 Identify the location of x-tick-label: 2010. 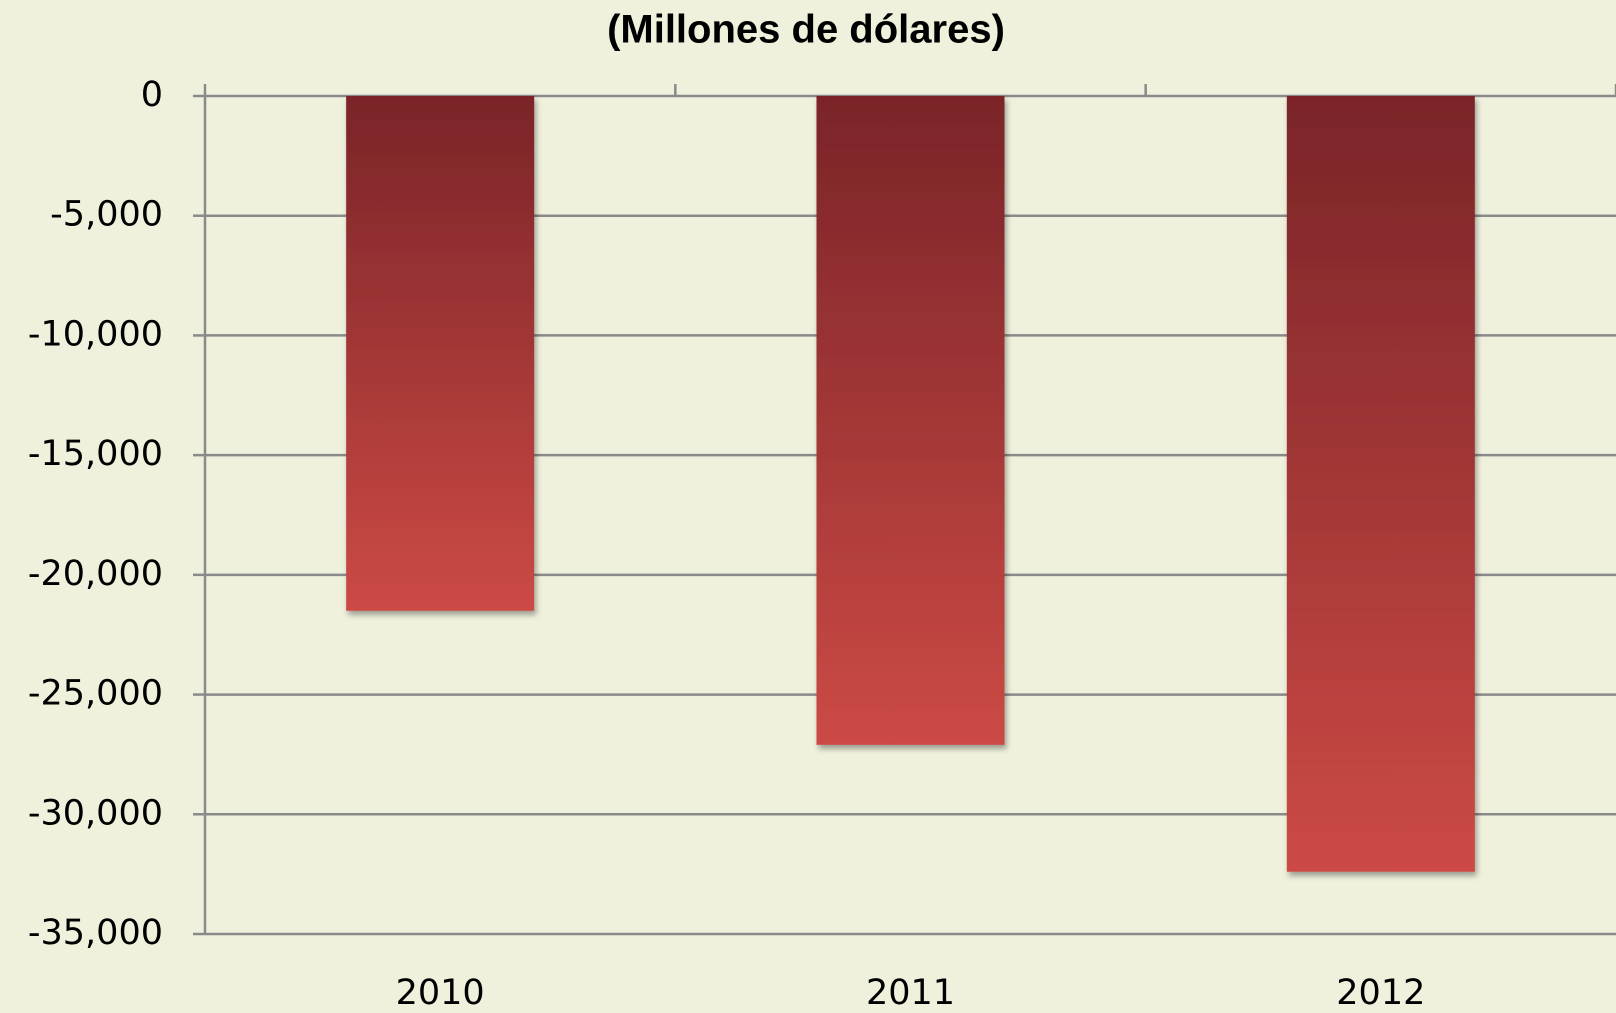
(440, 993).